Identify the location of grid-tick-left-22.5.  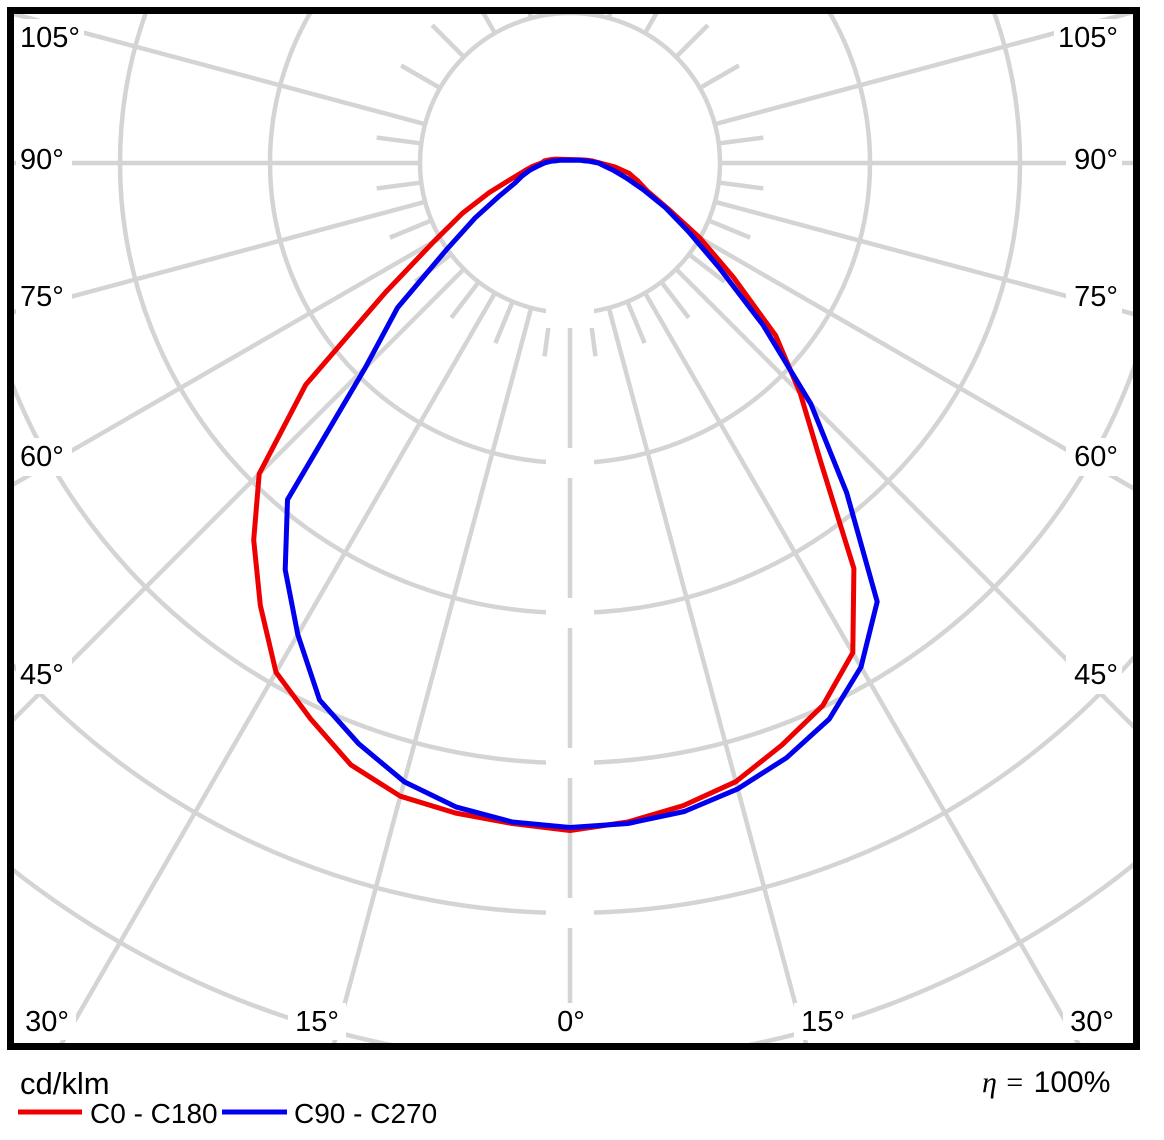
(504, 322).